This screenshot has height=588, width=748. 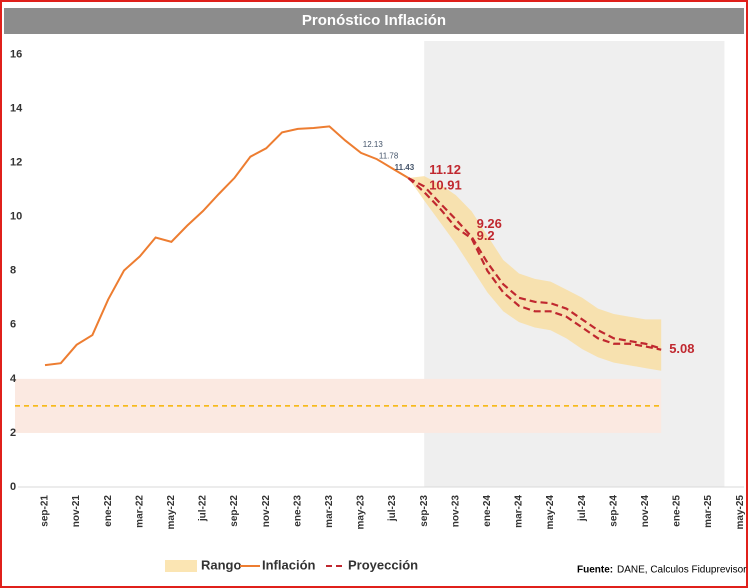 I want to click on series-line, so click(x=534, y=264).